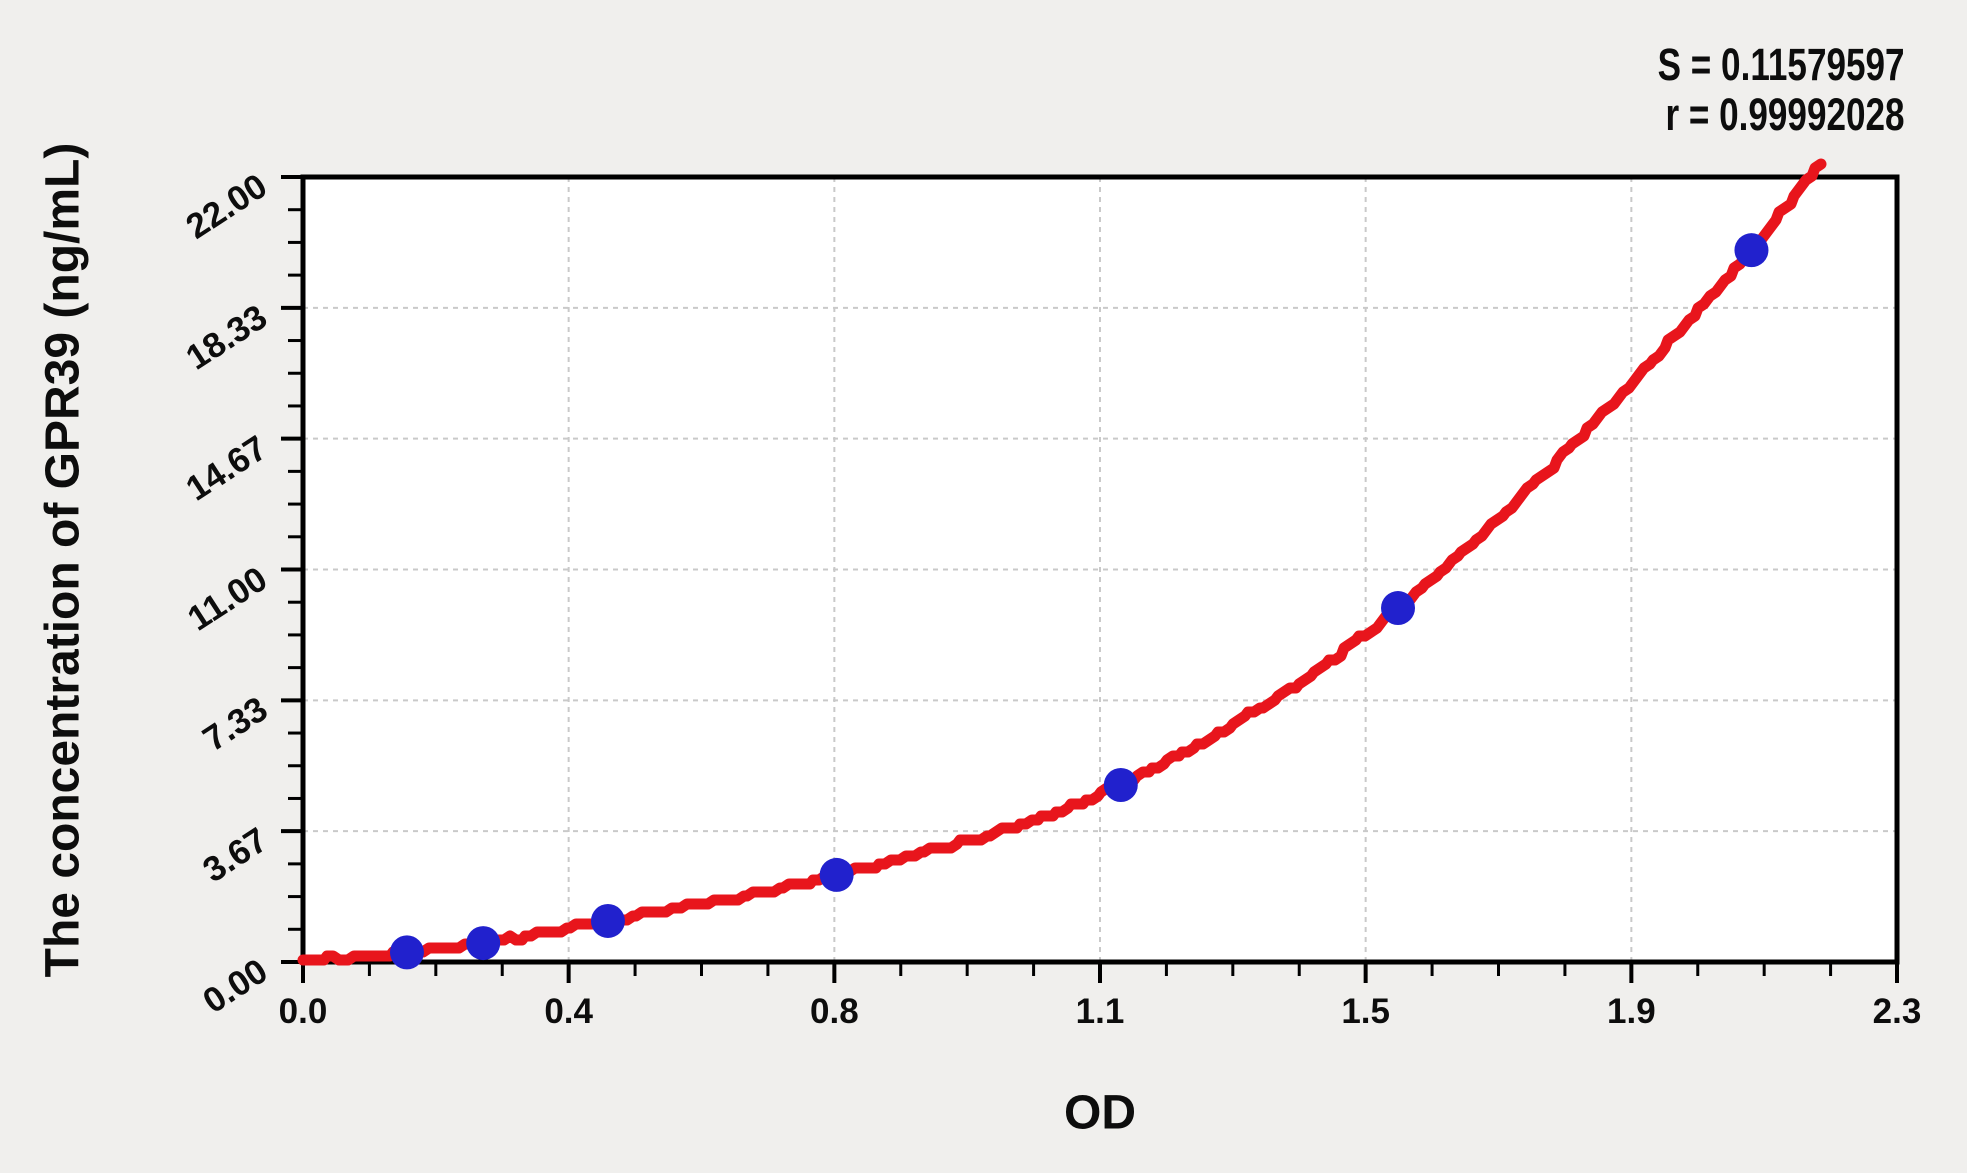 The image size is (1967, 1173). What do you see at coordinates (1781, 64) in the screenshot?
I see `stat-s-value: S = 0.11579597` at bounding box center [1781, 64].